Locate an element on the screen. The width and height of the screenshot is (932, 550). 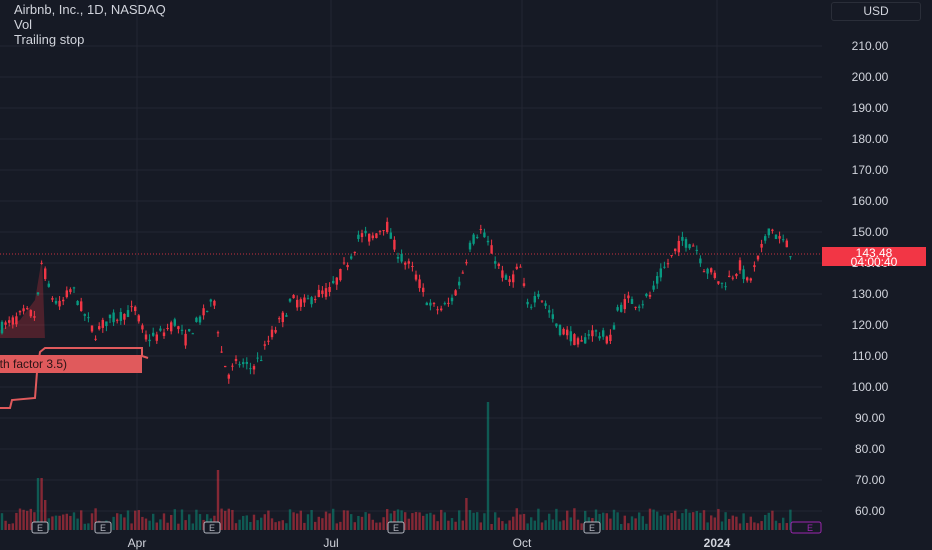
price-axis-label: 160.00 is located at coordinates (870, 201).